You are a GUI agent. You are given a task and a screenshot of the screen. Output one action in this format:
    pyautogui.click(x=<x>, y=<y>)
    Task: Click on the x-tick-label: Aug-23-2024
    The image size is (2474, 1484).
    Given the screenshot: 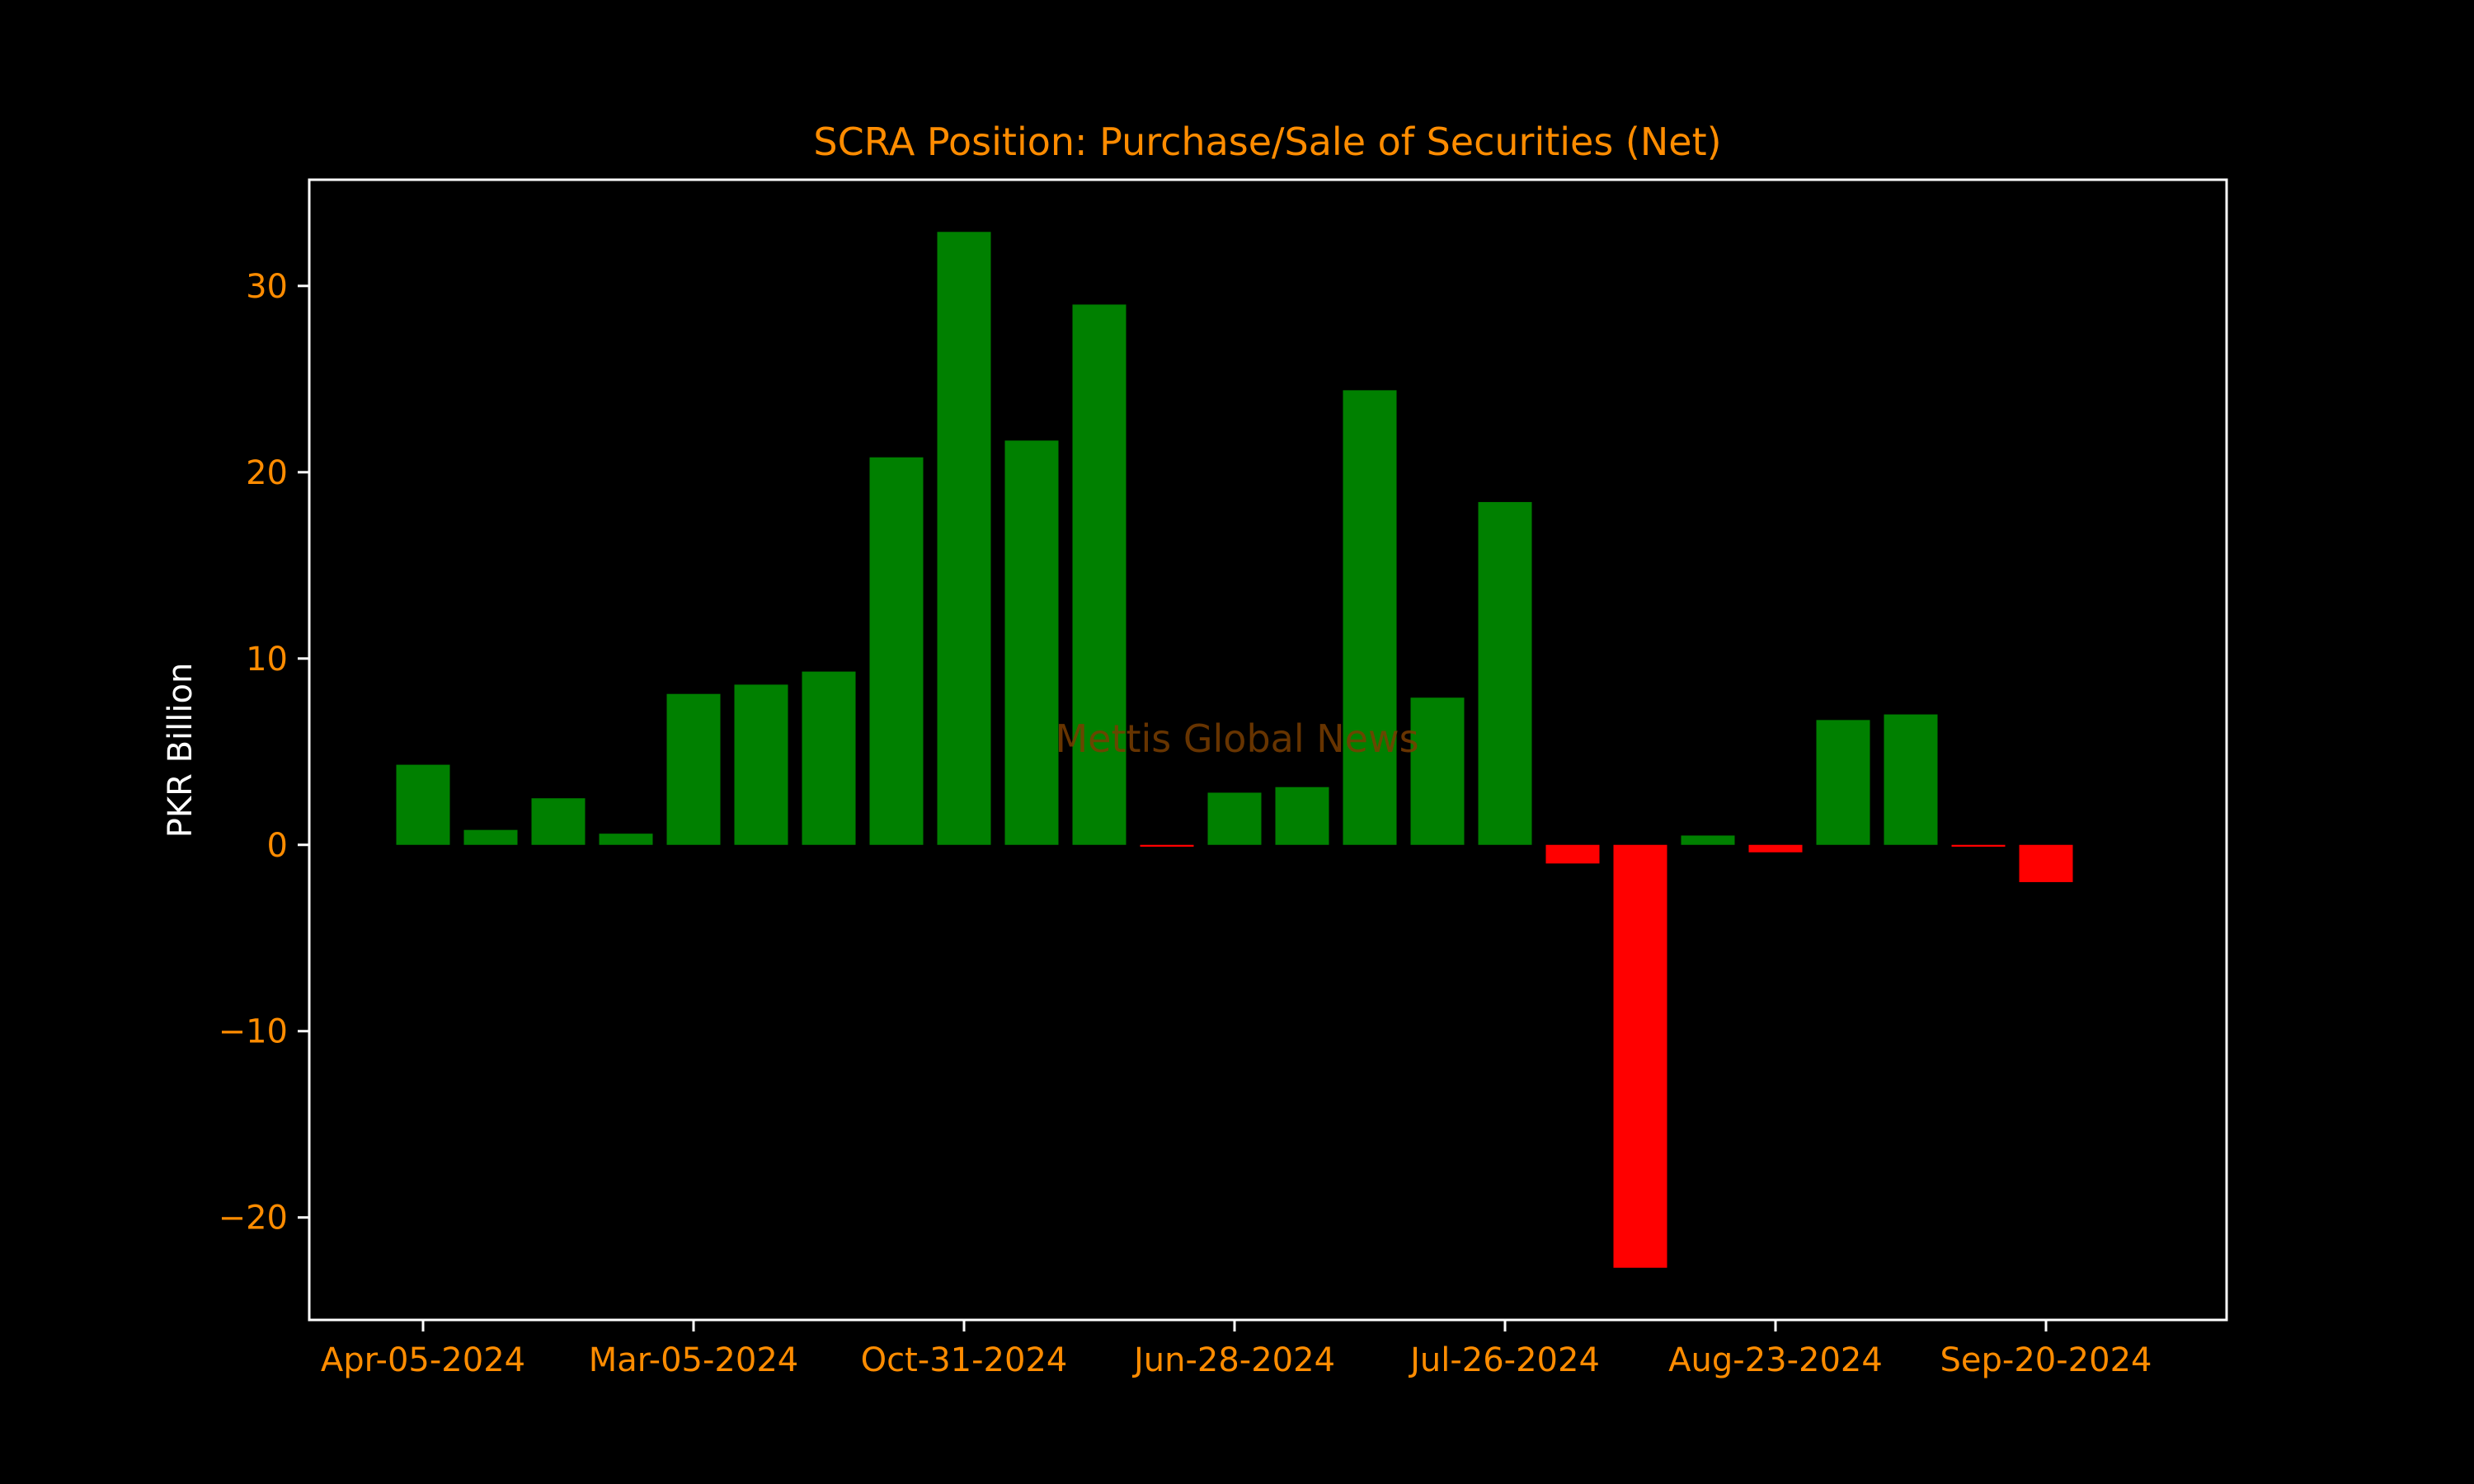 What is the action you would take?
    pyautogui.click(x=1775, y=1360)
    